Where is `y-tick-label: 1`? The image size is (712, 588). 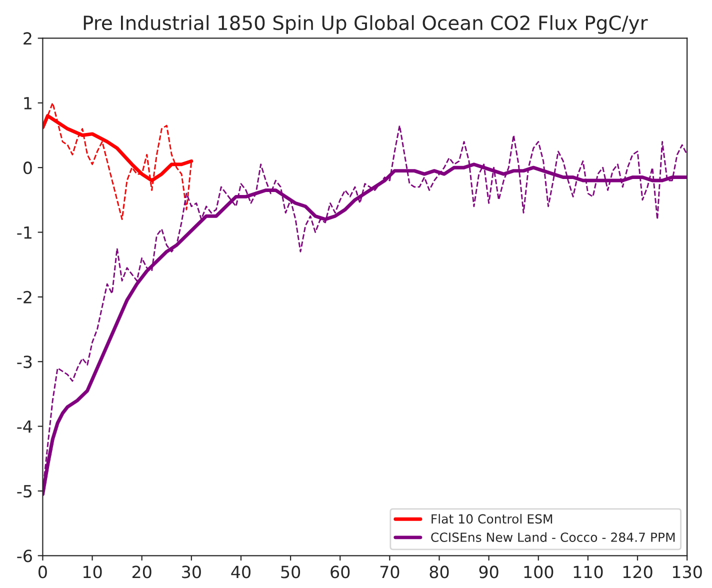
y-tick-label: 1 is located at coordinates (28, 103).